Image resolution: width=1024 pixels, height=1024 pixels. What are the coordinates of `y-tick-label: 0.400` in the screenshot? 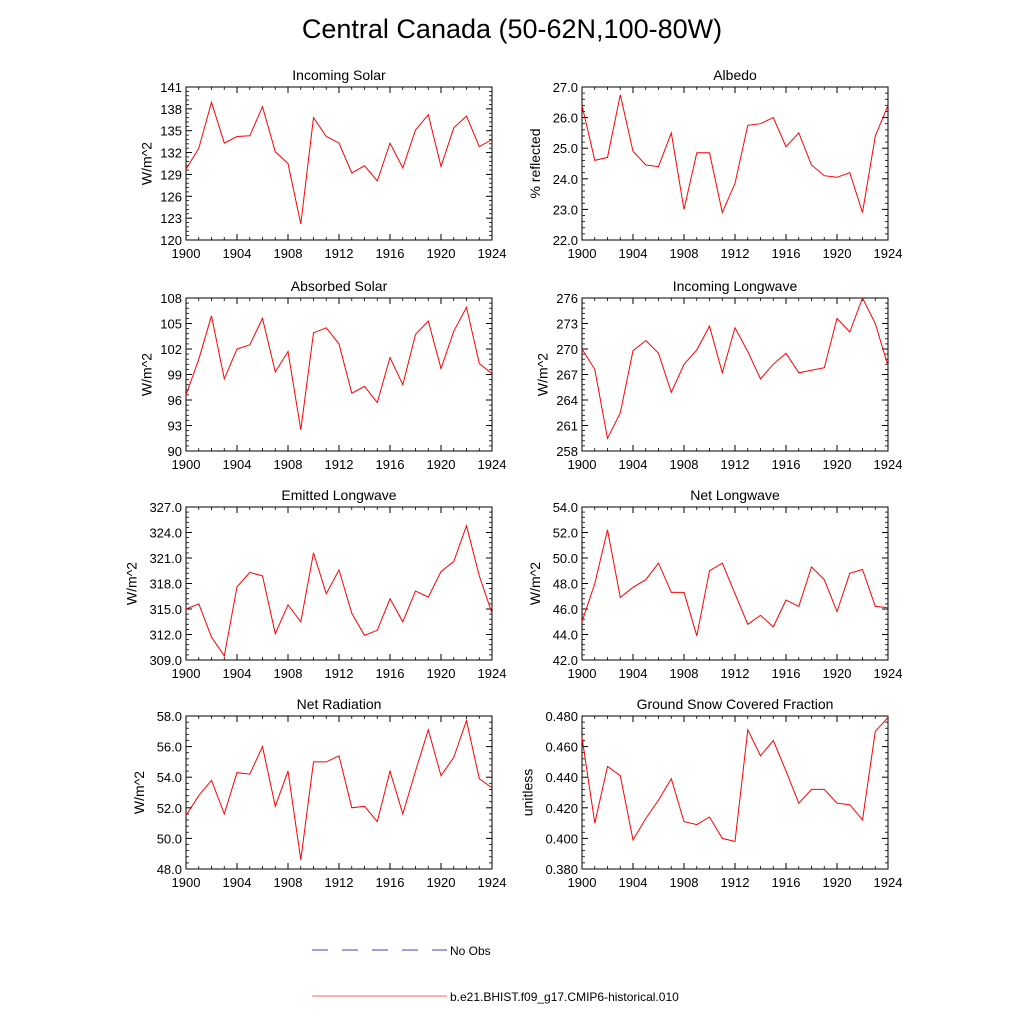 It's located at (561, 838).